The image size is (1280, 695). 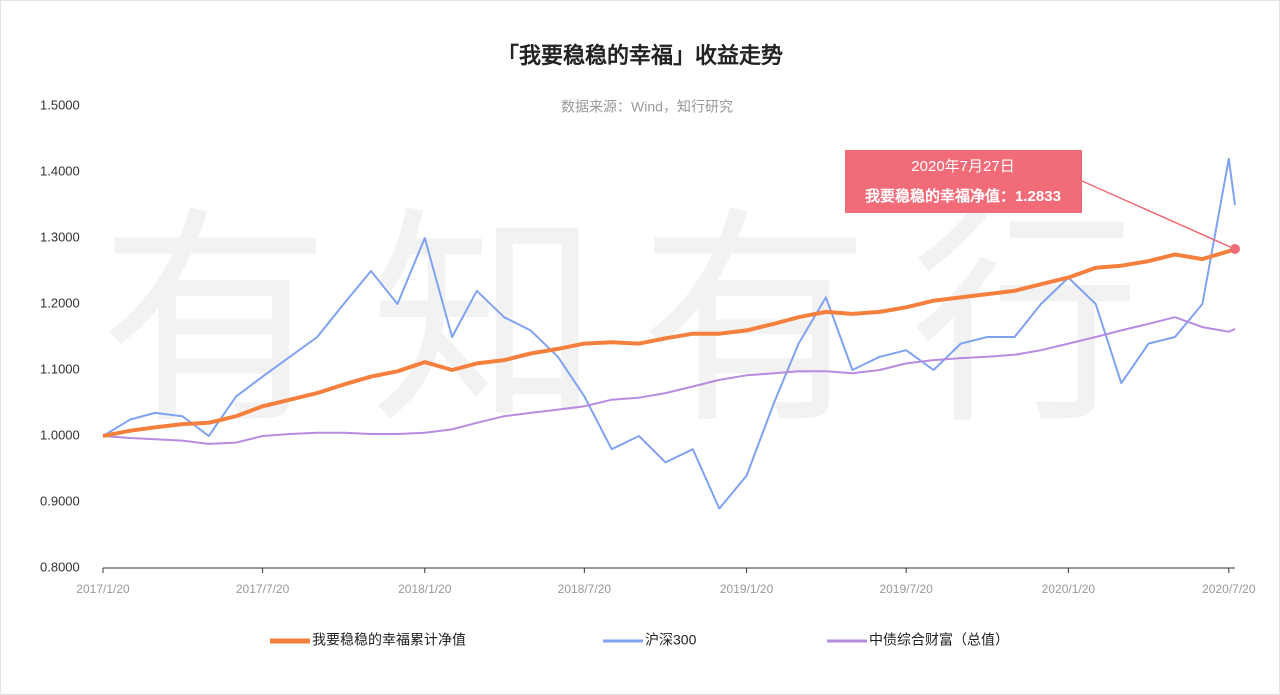 I want to click on x-tick-label: 2017/7/20, so click(x=263, y=589).